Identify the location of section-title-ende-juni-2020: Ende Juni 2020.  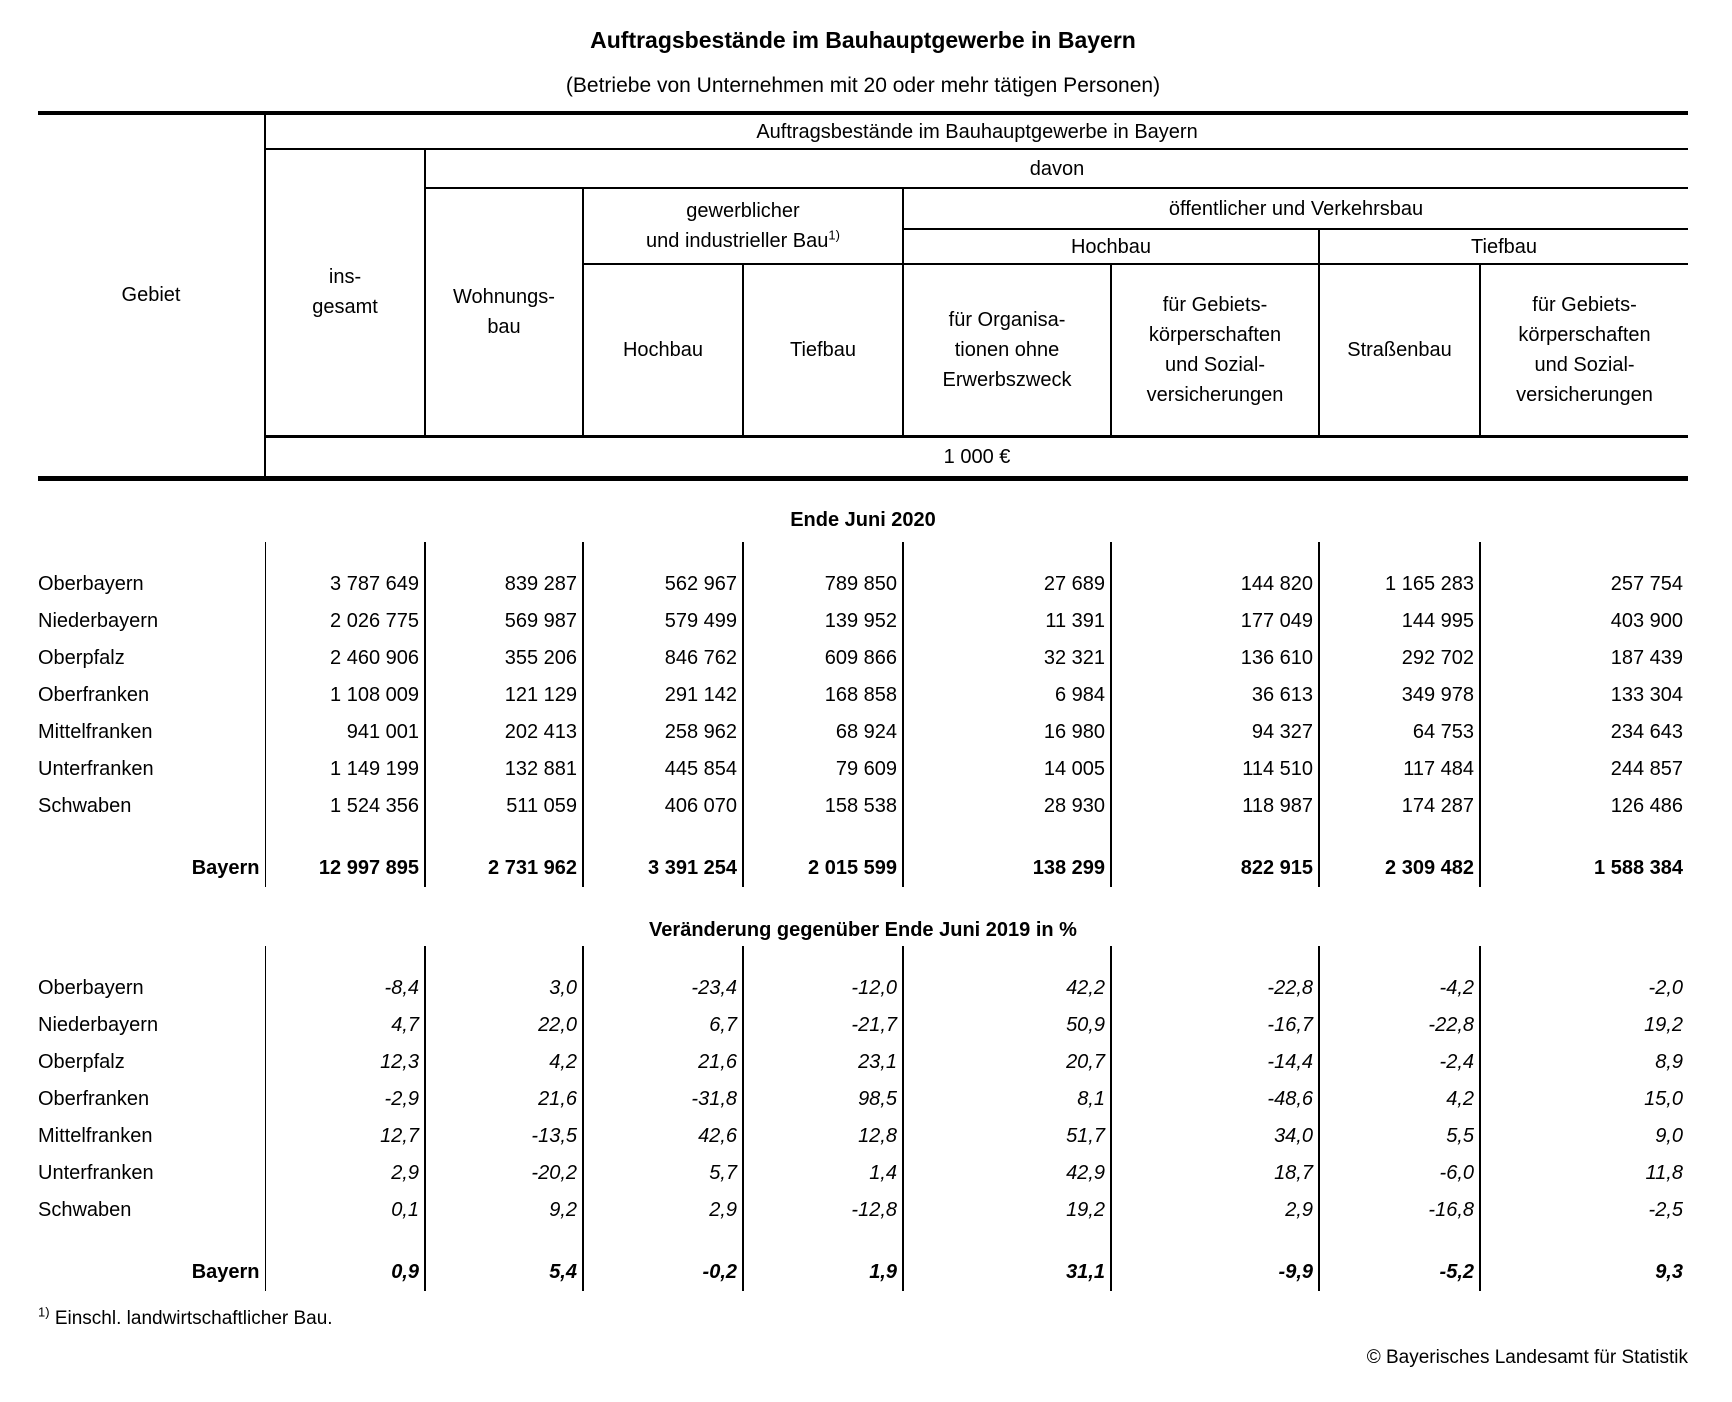
(863, 519).